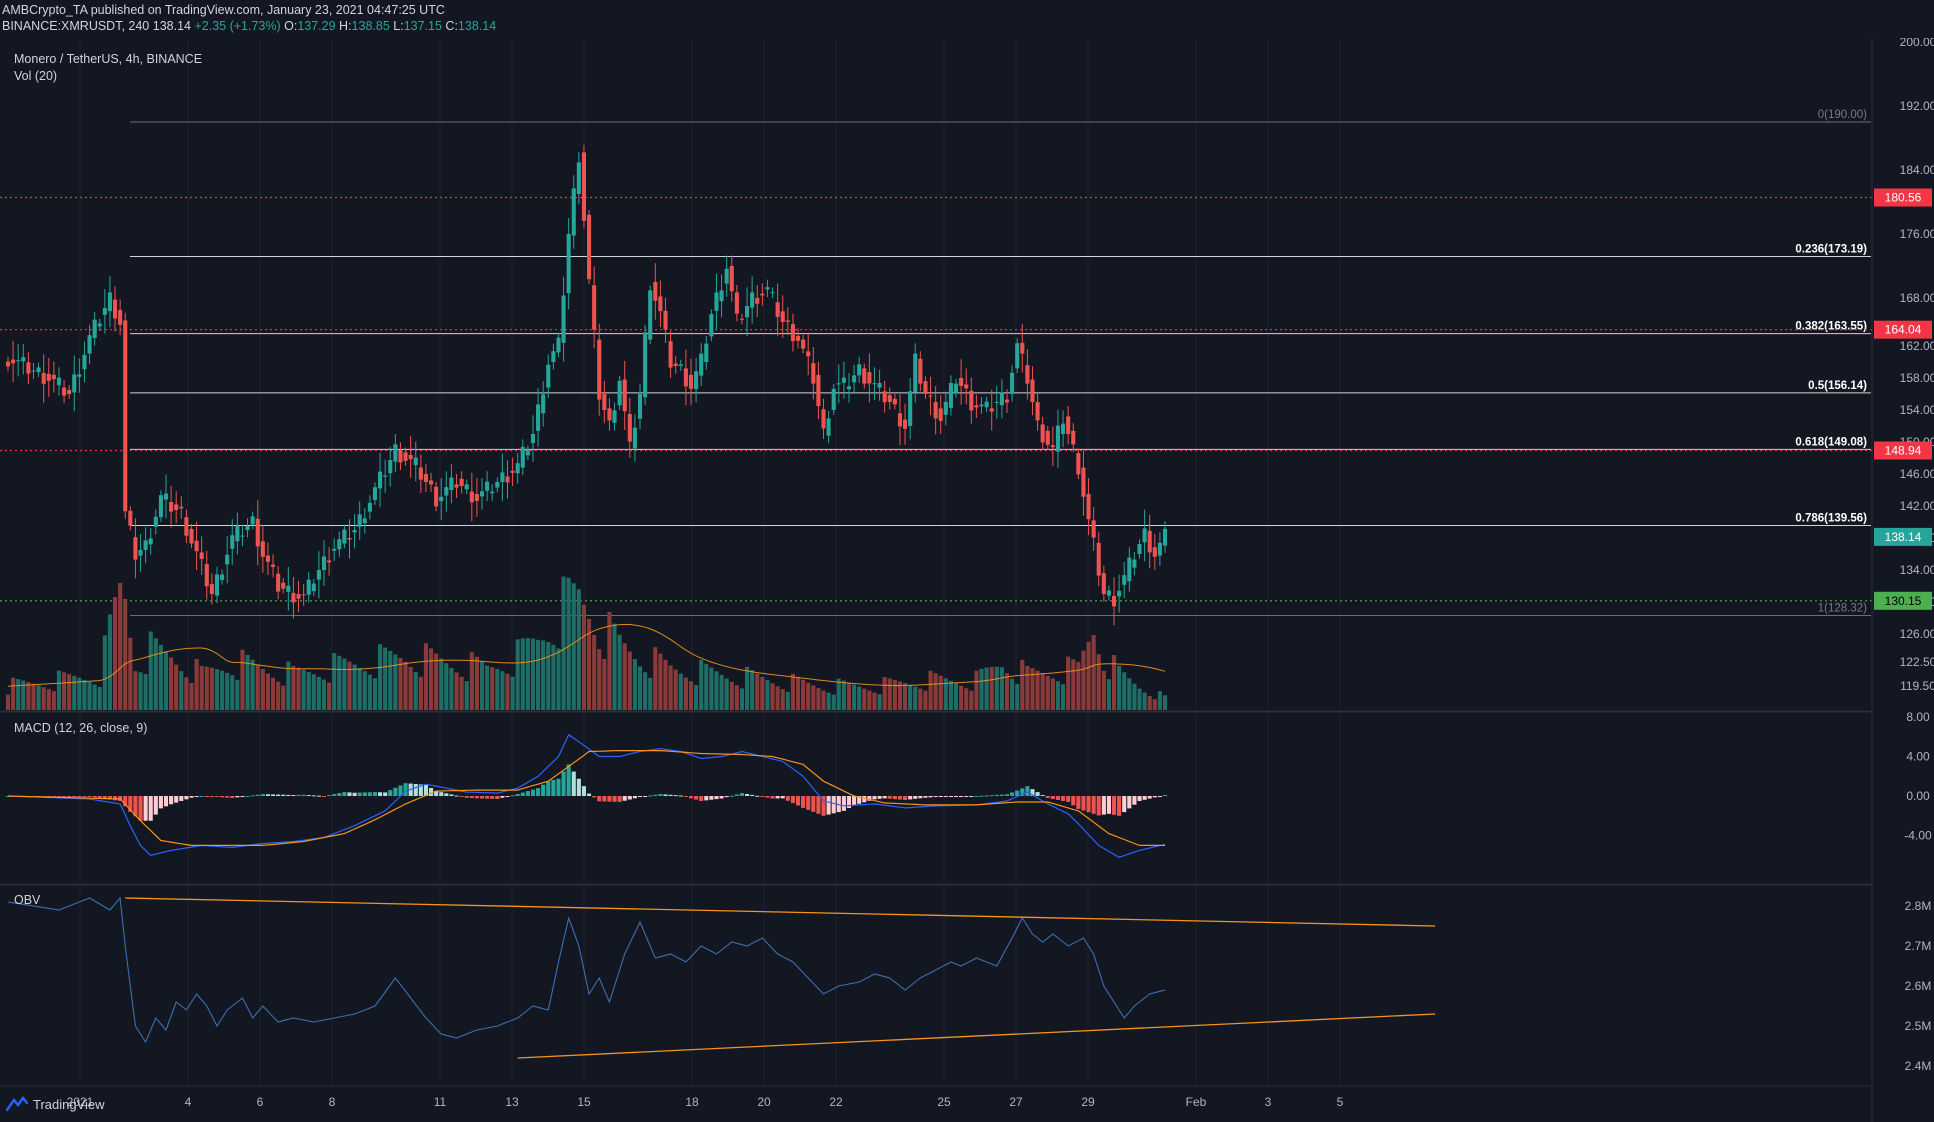 The image size is (1934, 1122). What do you see at coordinates (451, 26) in the screenshot?
I see `close-label: C:` at bounding box center [451, 26].